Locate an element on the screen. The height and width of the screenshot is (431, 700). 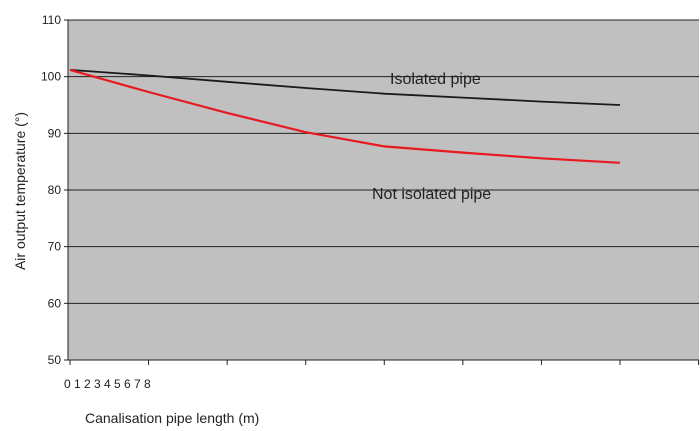
x-tick-label: 8 is located at coordinates (147, 384).